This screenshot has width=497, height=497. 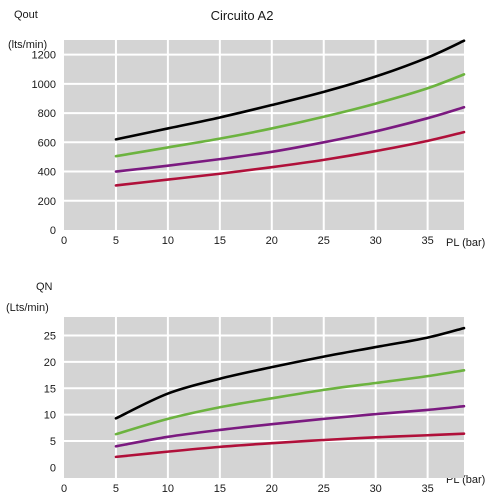 What do you see at coordinates (44, 85) in the screenshot?
I see `chart1-y-tick-label: 1000` at bounding box center [44, 85].